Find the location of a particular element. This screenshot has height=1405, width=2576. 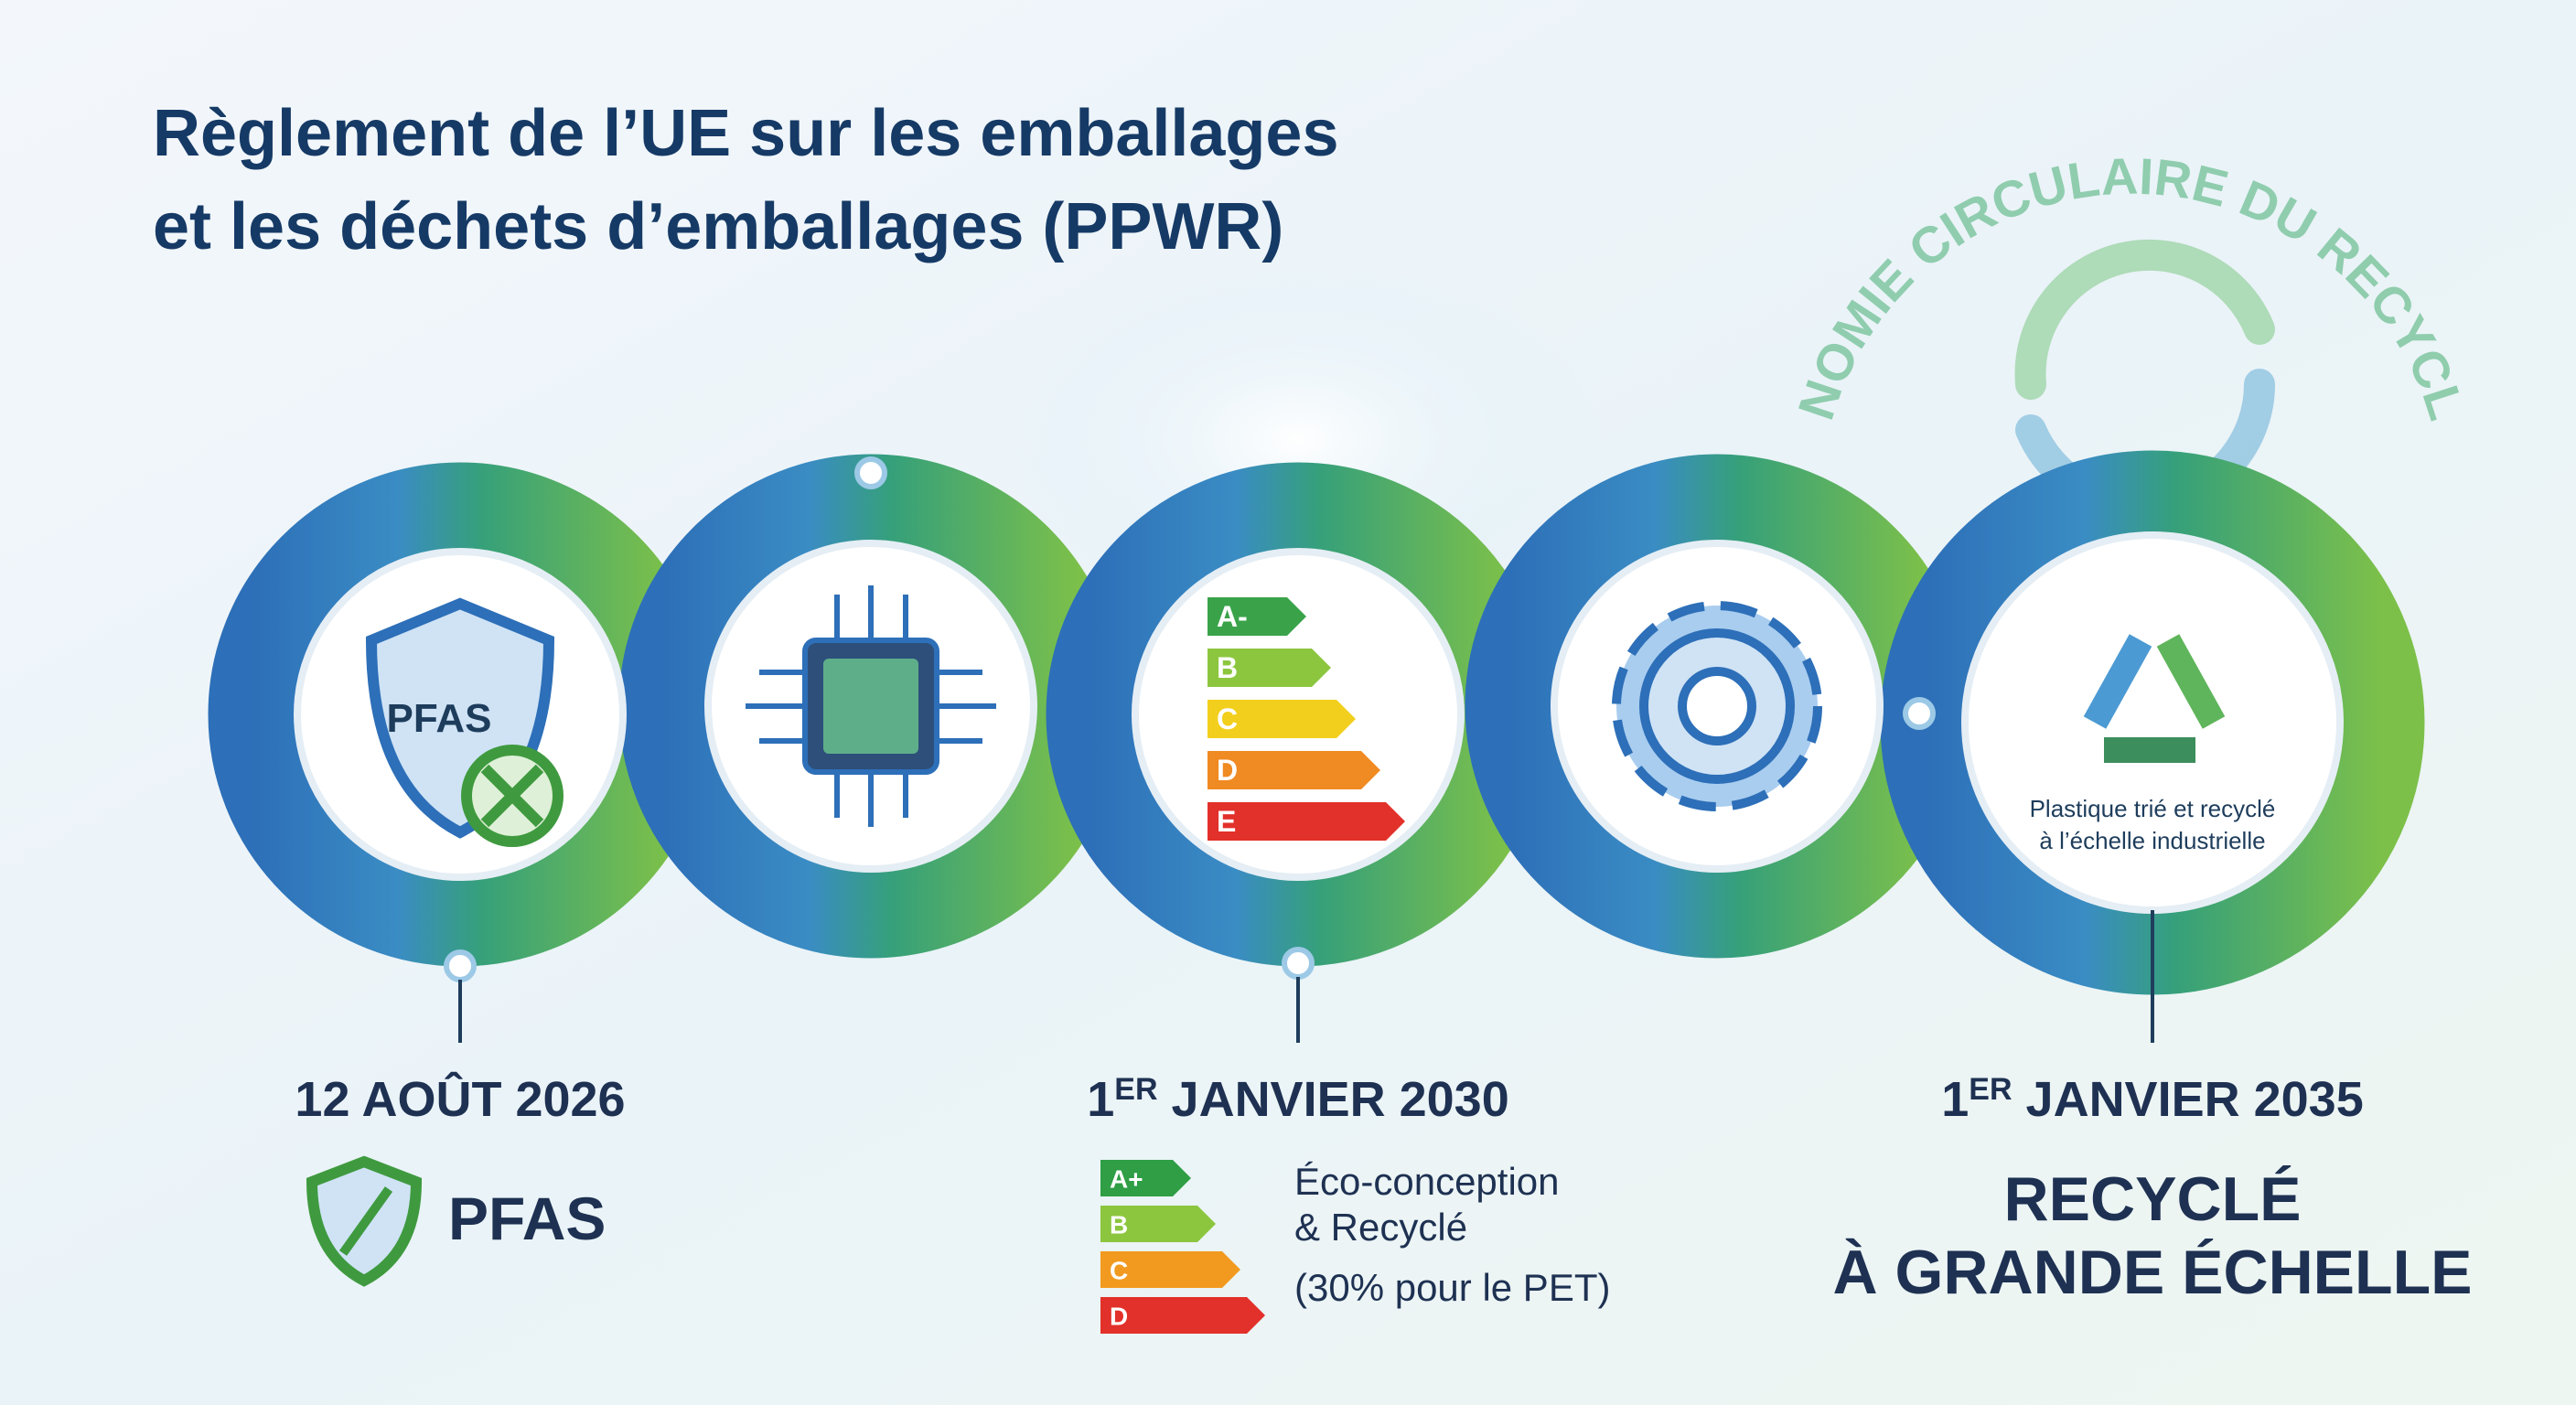

date-part: JANVIER 2035 is located at coordinates (2188, 1099).